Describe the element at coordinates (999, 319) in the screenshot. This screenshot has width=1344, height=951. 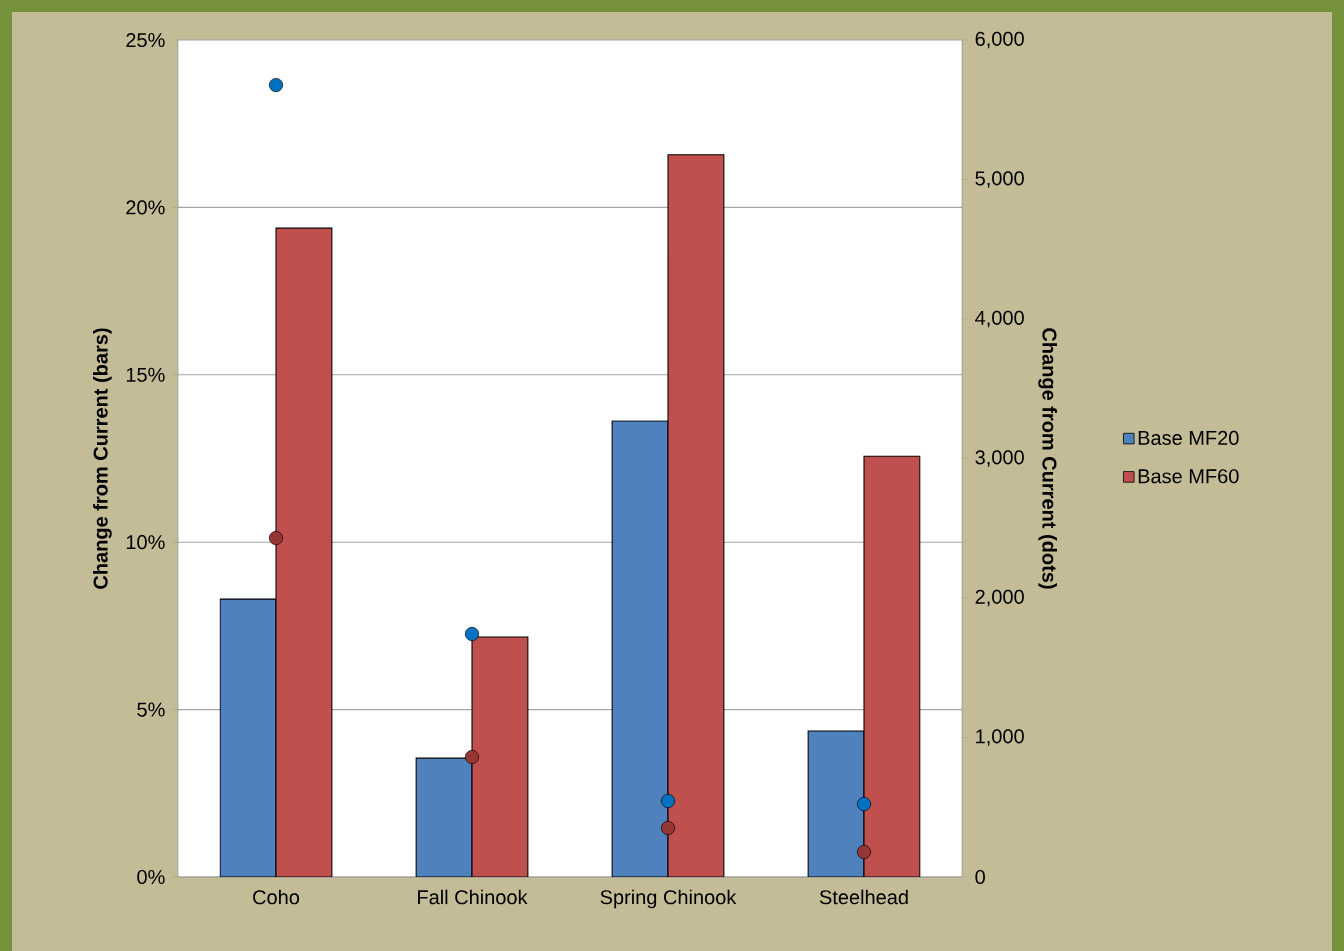
I see `y2-tick-label: 4,000` at that location.